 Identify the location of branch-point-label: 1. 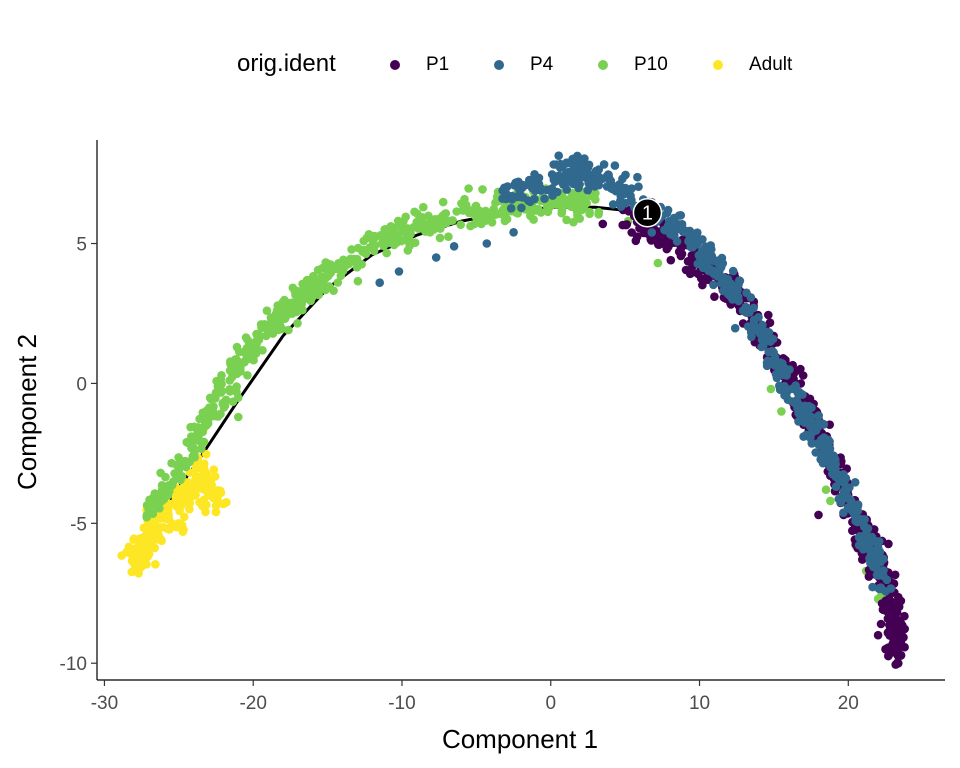
(647, 214).